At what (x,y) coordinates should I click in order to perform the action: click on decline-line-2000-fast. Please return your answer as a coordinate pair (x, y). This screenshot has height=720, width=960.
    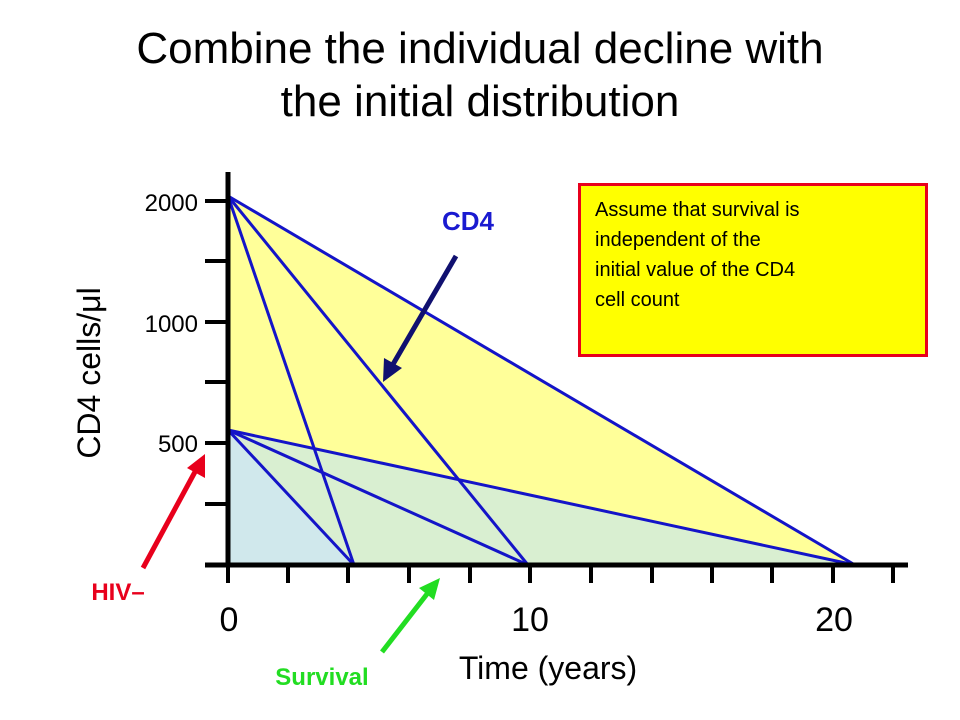
    Looking at the image, I should click on (291, 380).